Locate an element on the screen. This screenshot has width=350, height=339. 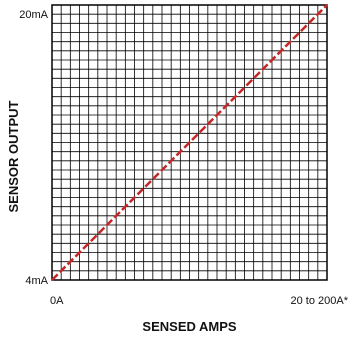
y-axis-title: SENSOR OUTPUT is located at coordinates (13, 156).